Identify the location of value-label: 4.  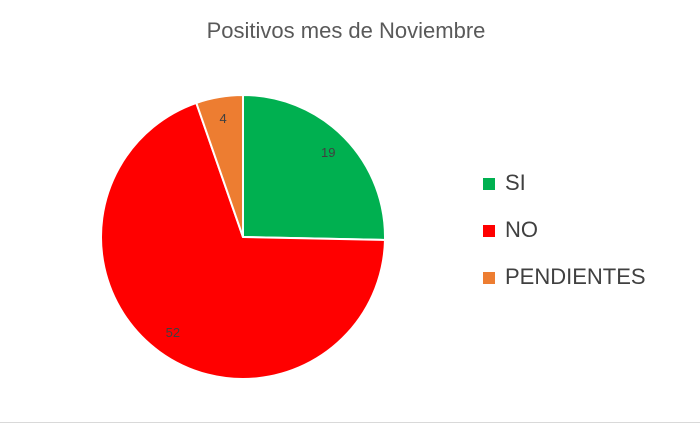
(222, 118).